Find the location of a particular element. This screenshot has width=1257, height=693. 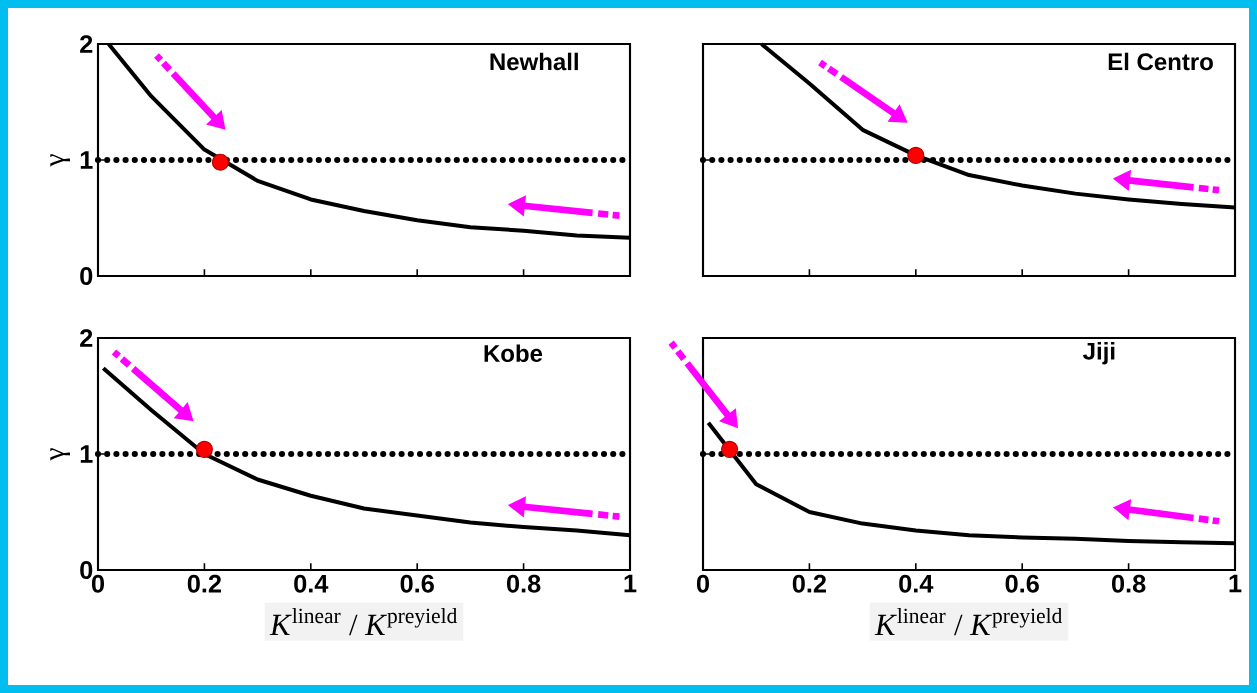

chart-title: Newhall is located at coordinates (534, 61).